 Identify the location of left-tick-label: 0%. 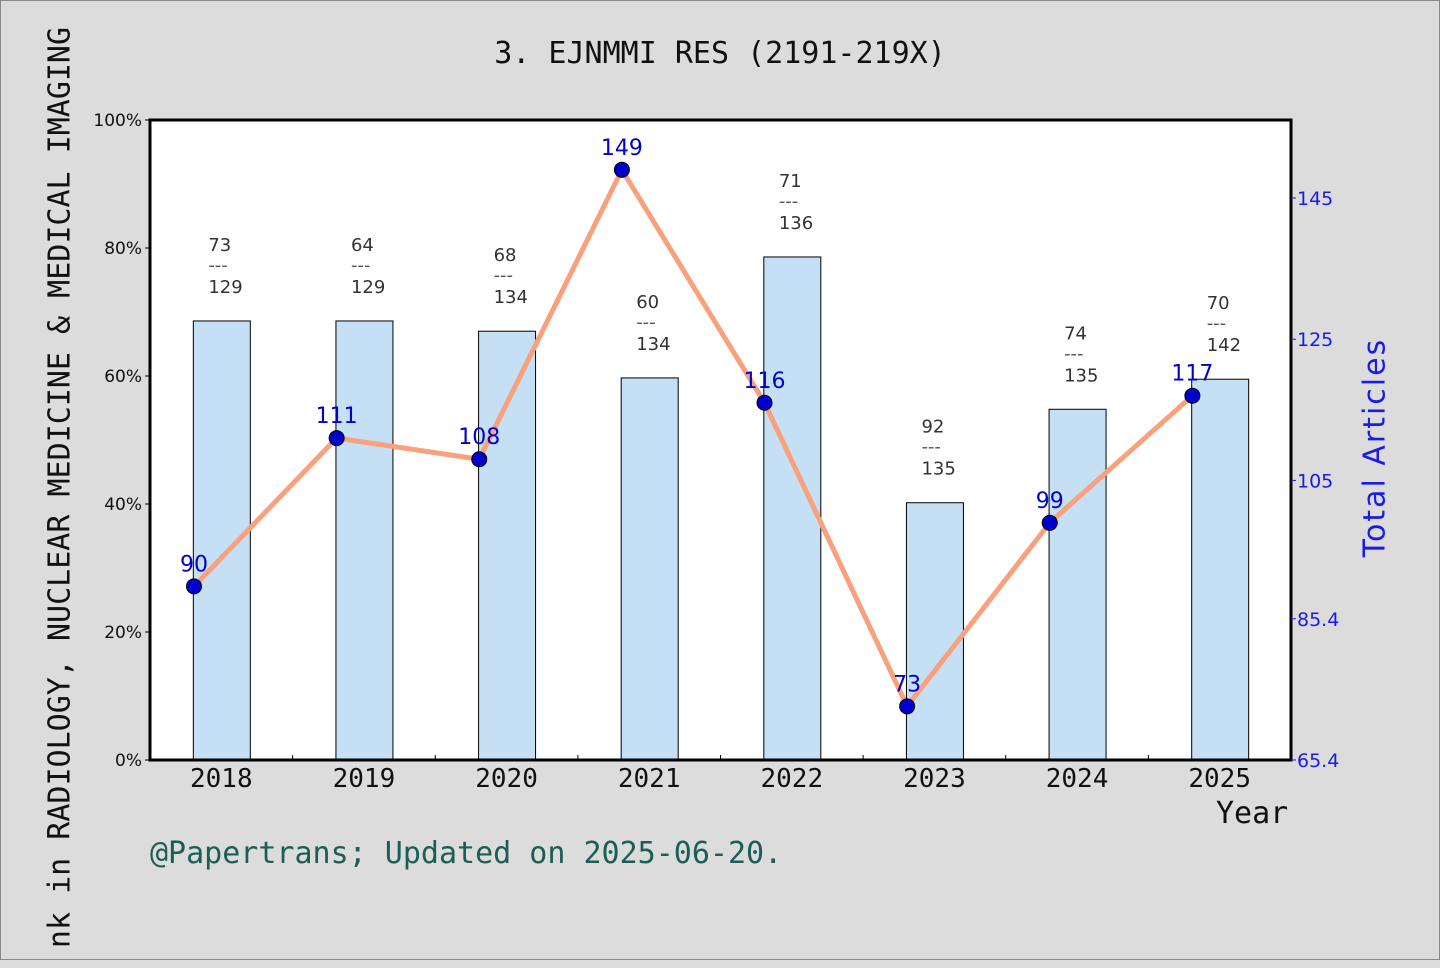
(128, 761).